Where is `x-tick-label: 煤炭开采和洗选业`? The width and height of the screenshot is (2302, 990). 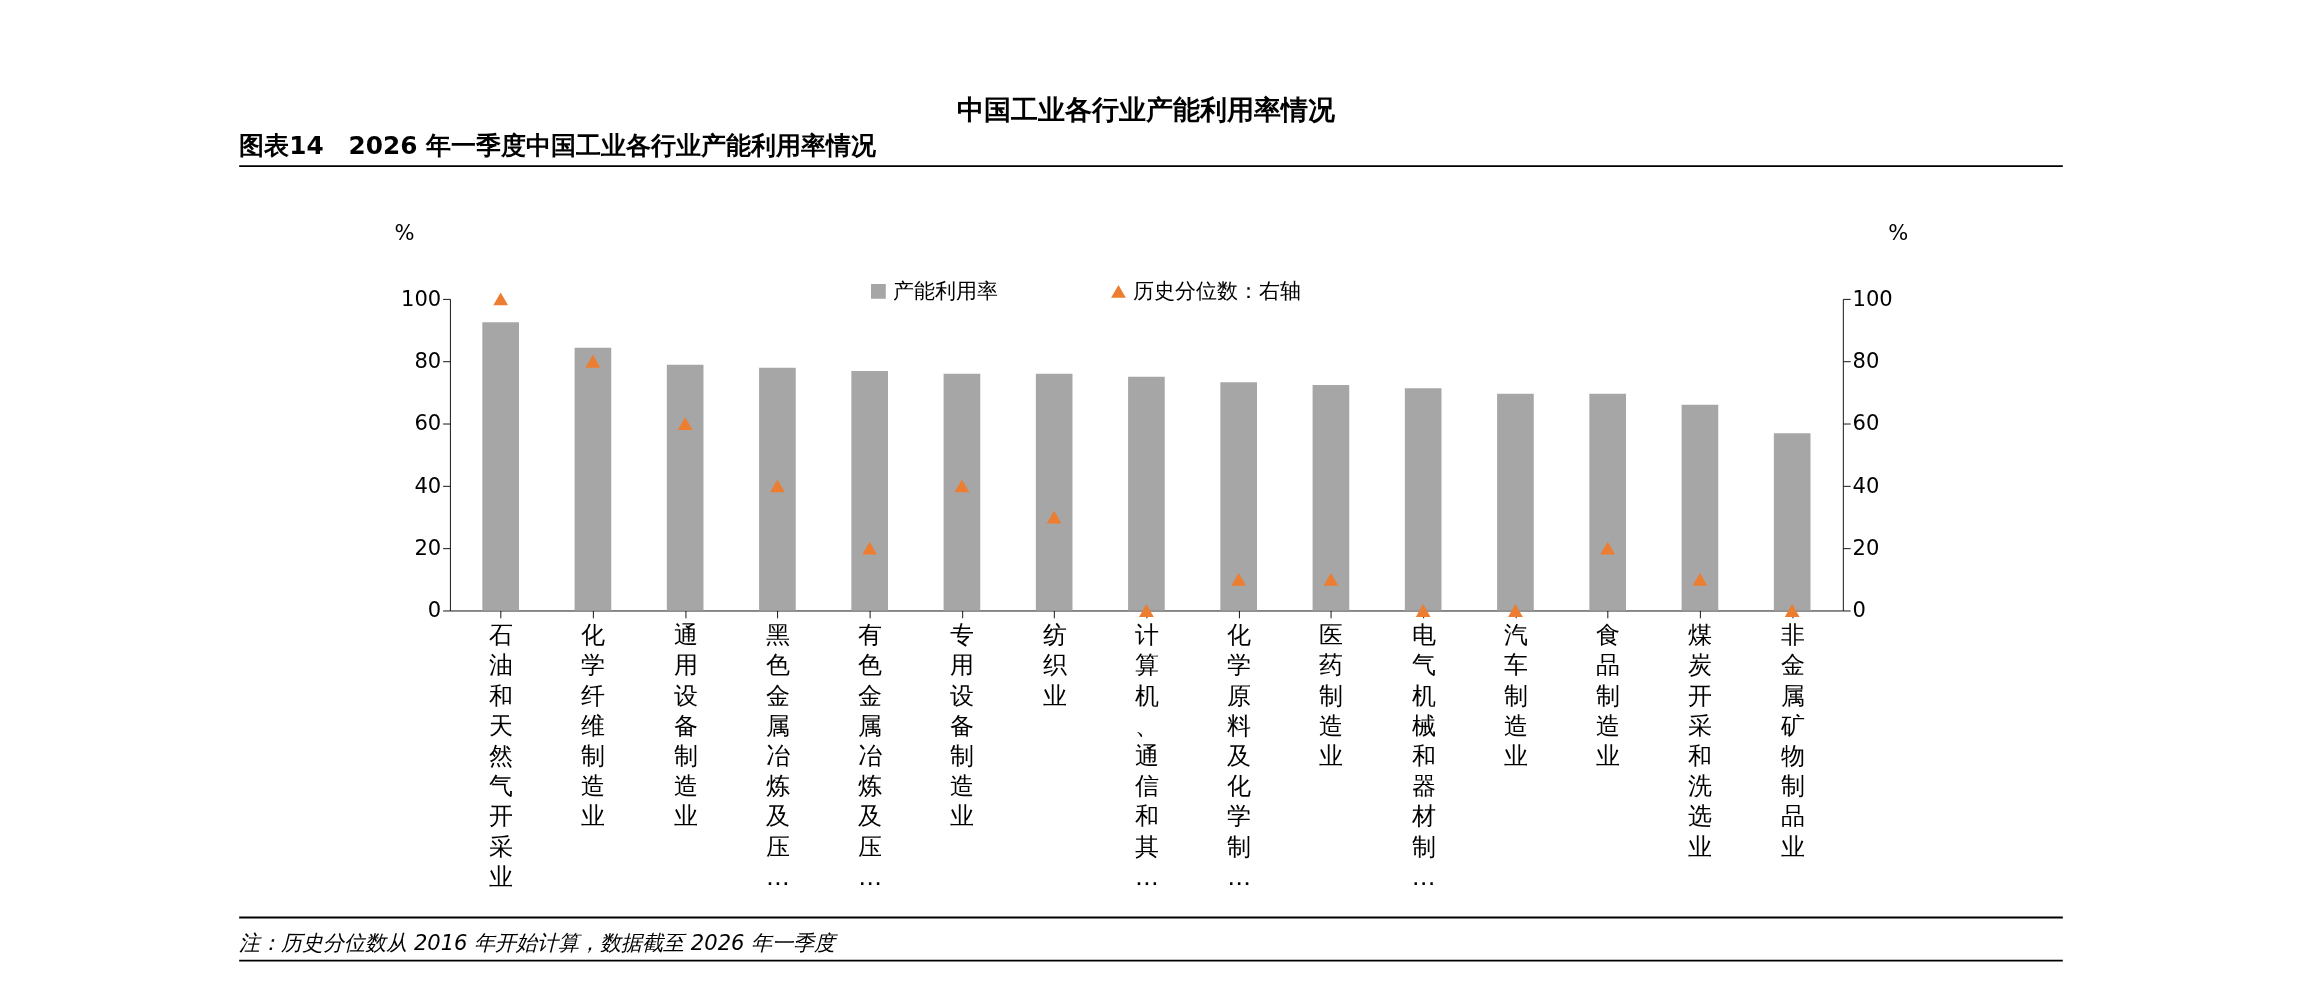
x-tick-label: 煤炭开采和洗选业 is located at coordinates (1700, 741).